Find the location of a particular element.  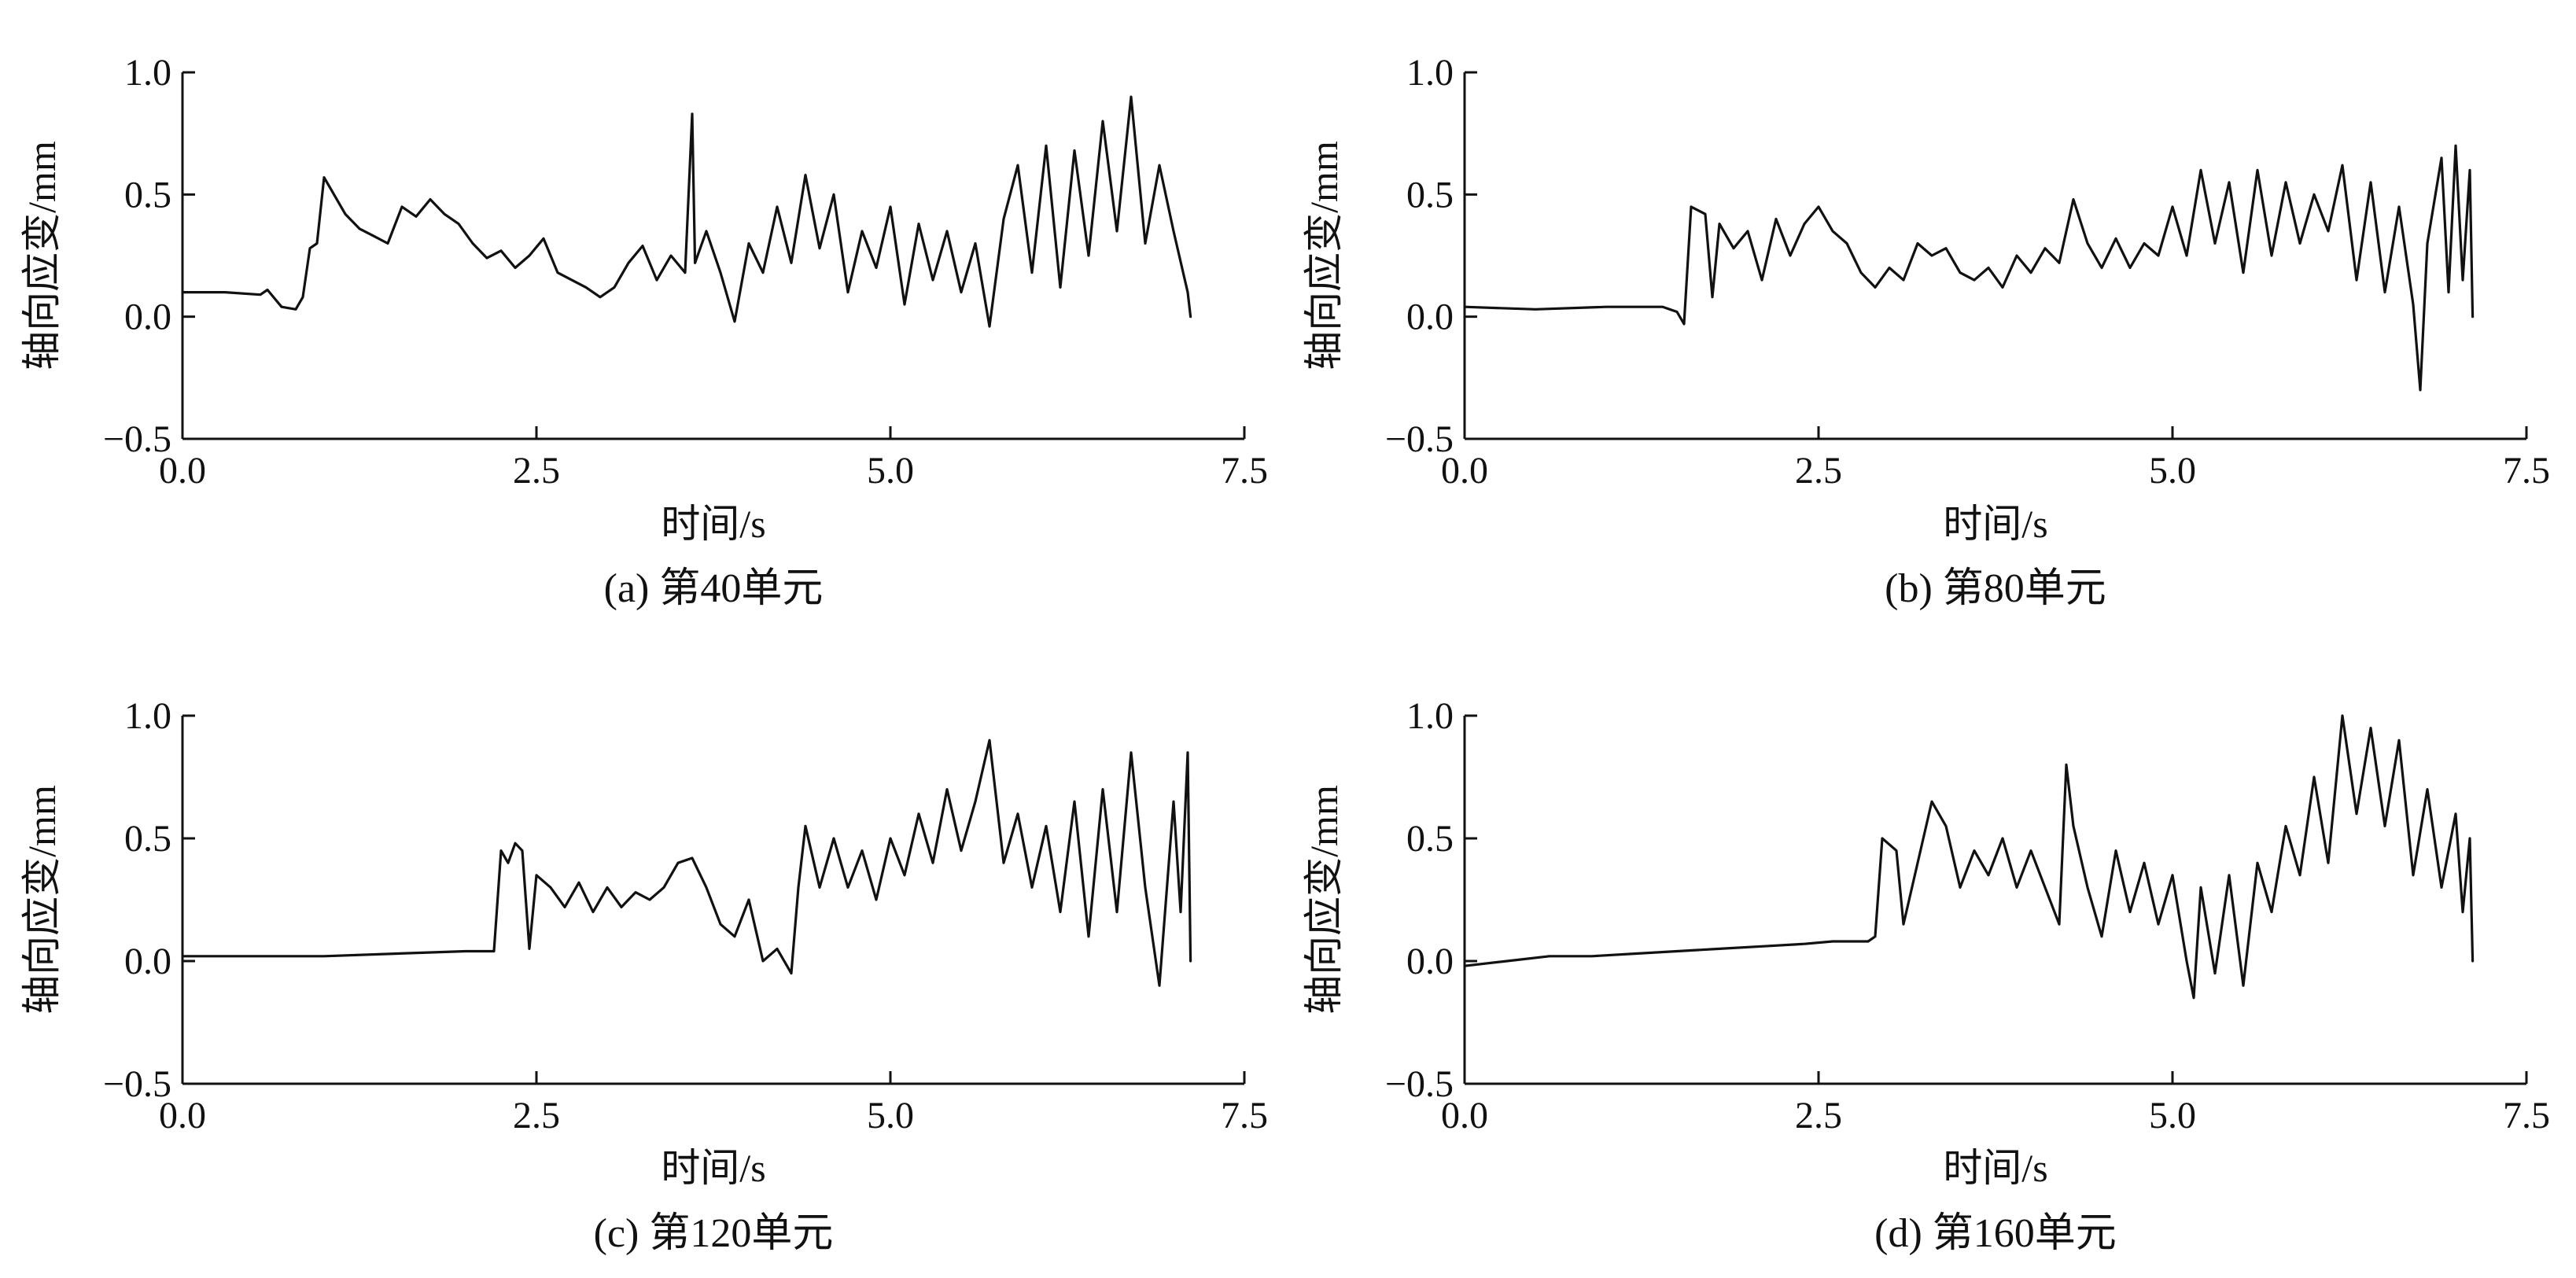

panel-caption: (d) 第160单元 is located at coordinates (1995, 1233).